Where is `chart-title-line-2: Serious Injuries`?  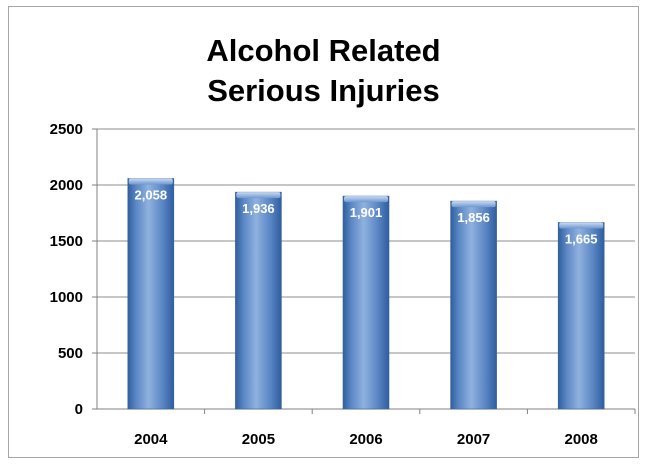
chart-title-line-2: Serious Injuries is located at coordinates (323, 90).